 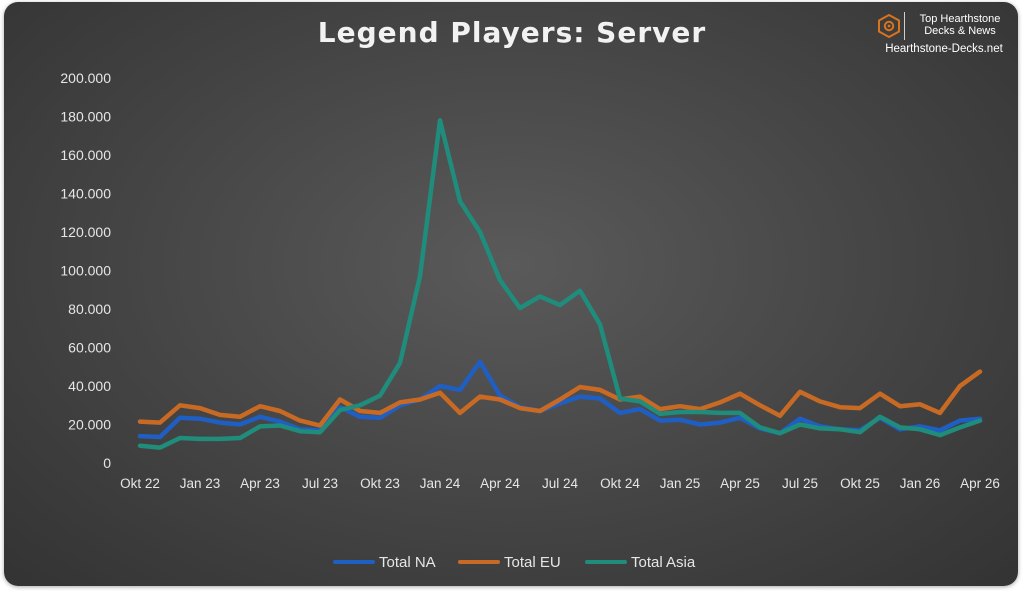 What do you see at coordinates (380, 483) in the screenshot?
I see `x-tick-label: Okt 23` at bounding box center [380, 483].